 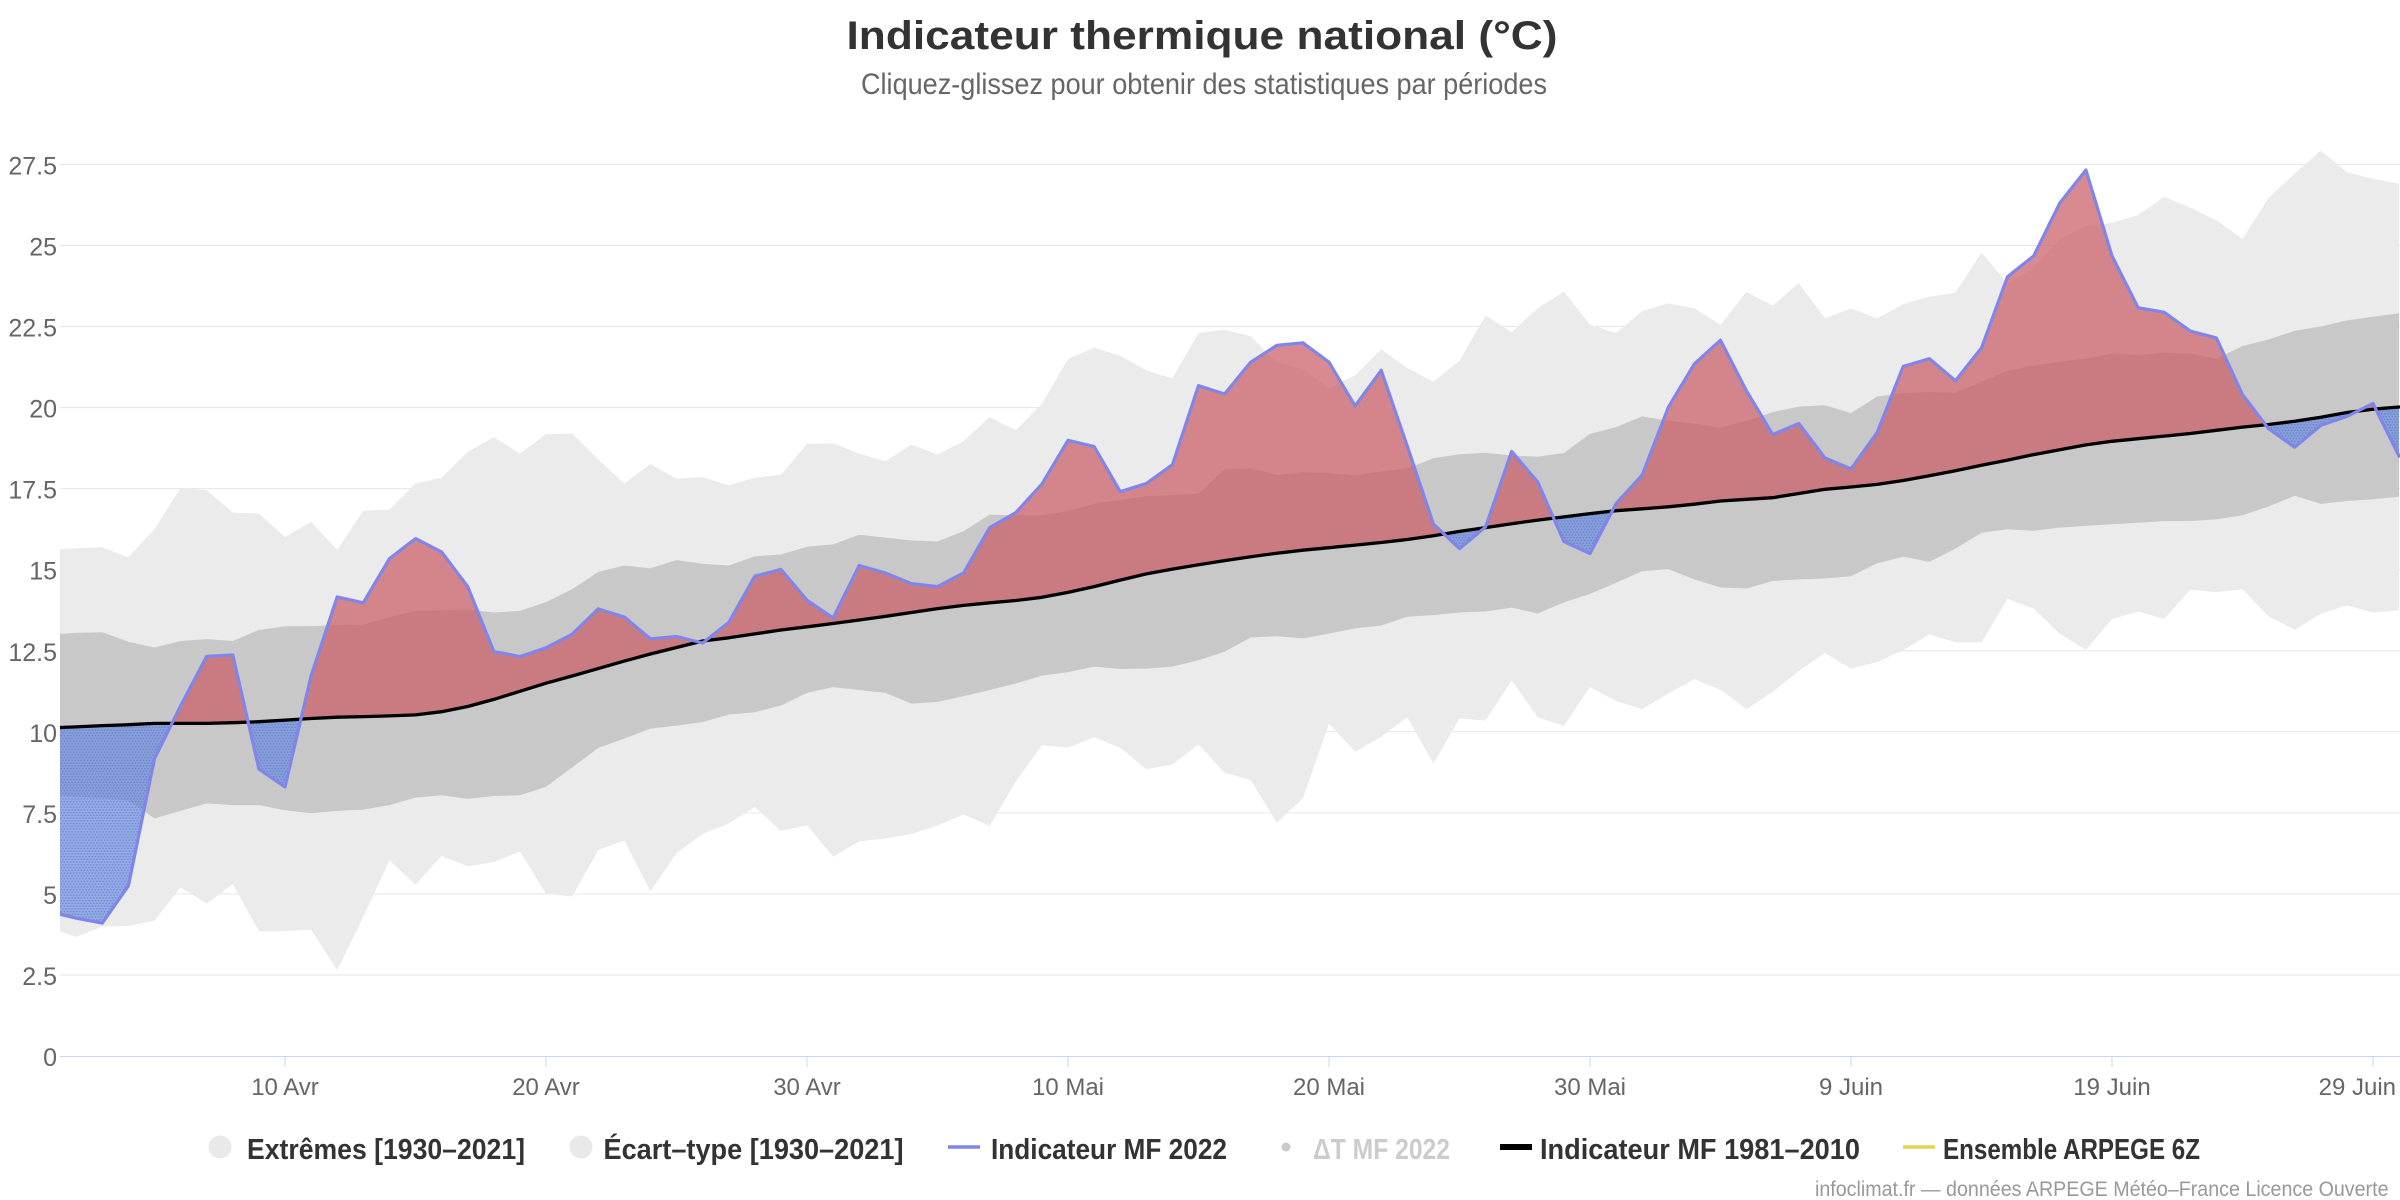 I want to click on svg-text: 10 Avr, so click(x=285, y=1087).